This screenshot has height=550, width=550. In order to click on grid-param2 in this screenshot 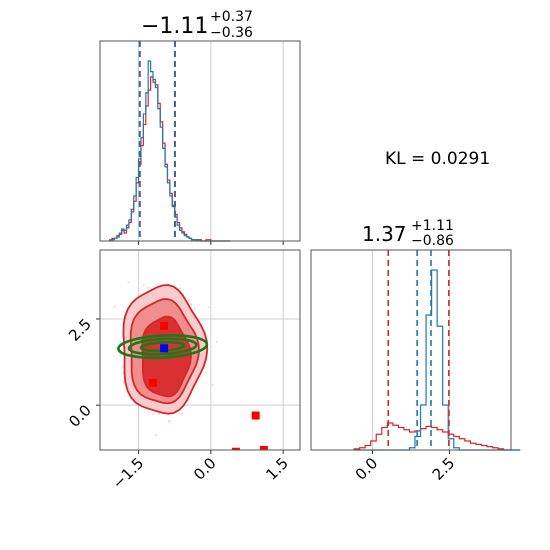, I will do `click(411, 352)`.